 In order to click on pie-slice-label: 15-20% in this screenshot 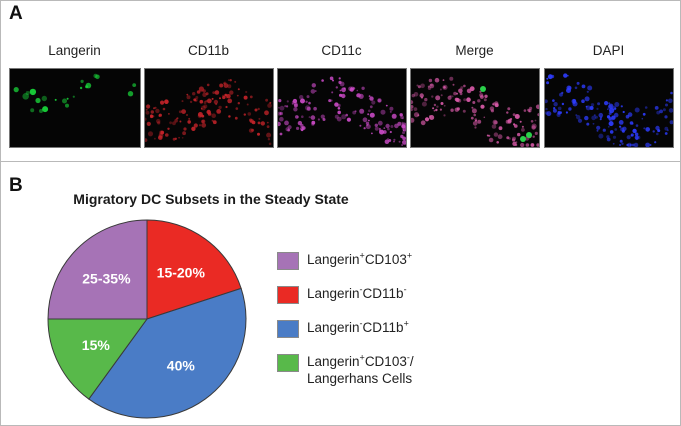, I will do `click(181, 273)`.